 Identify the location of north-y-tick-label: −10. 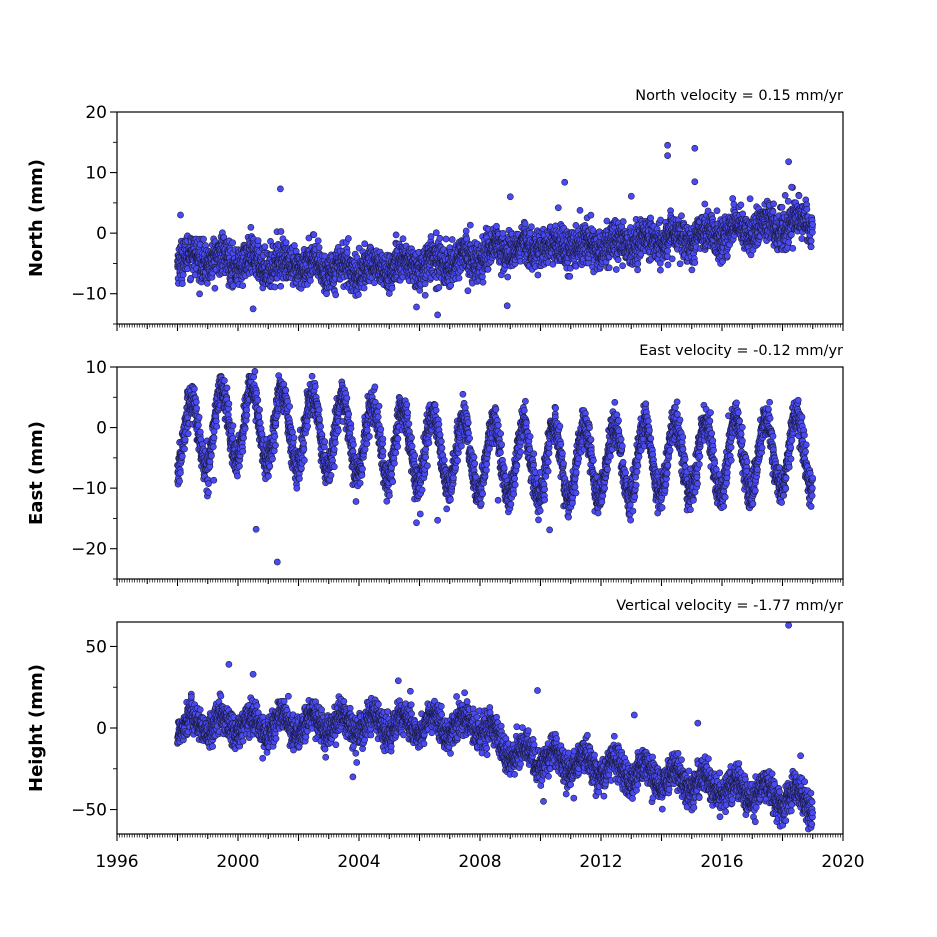
(89, 295).